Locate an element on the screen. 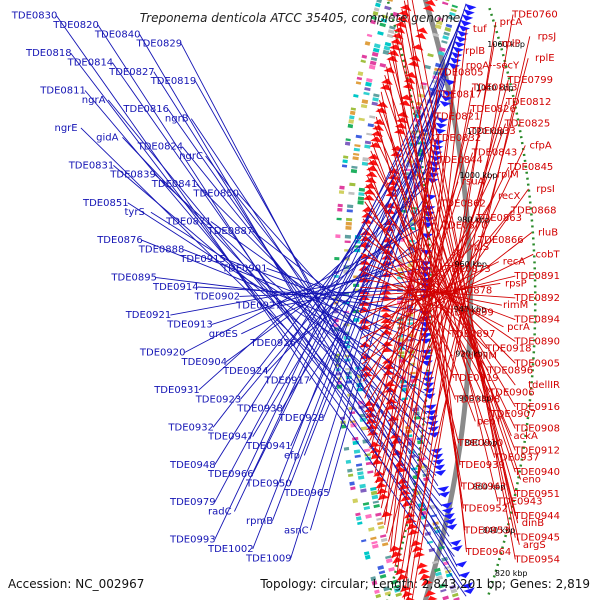 The image size is (600, 600). left-gene-label: TDE0814 is located at coordinates (90, 63).